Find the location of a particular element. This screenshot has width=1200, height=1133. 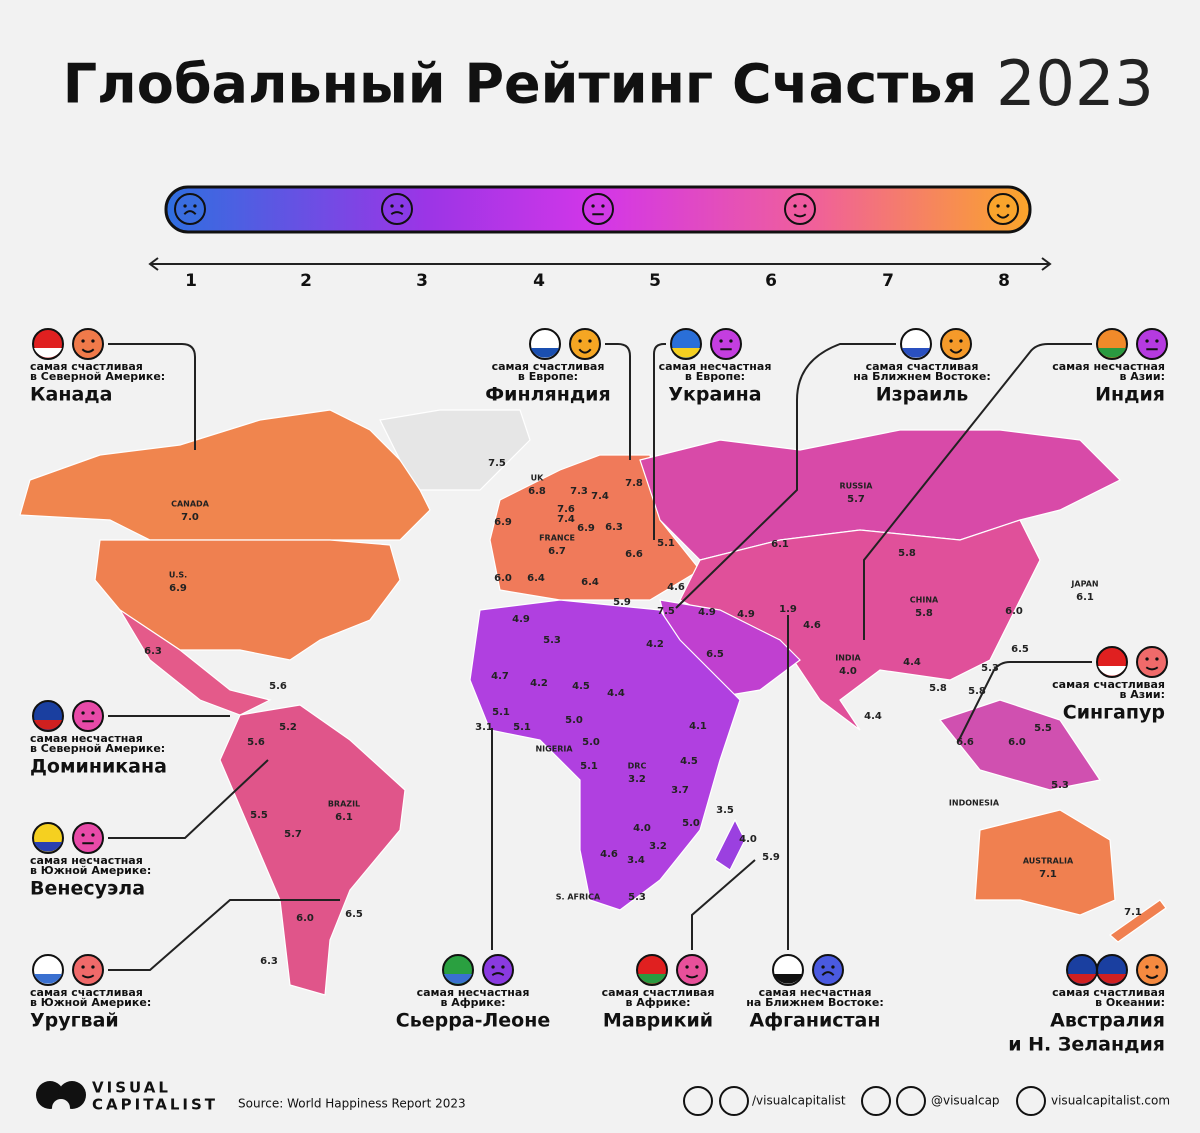

happiness-score: 6.9 is located at coordinates (586, 528).